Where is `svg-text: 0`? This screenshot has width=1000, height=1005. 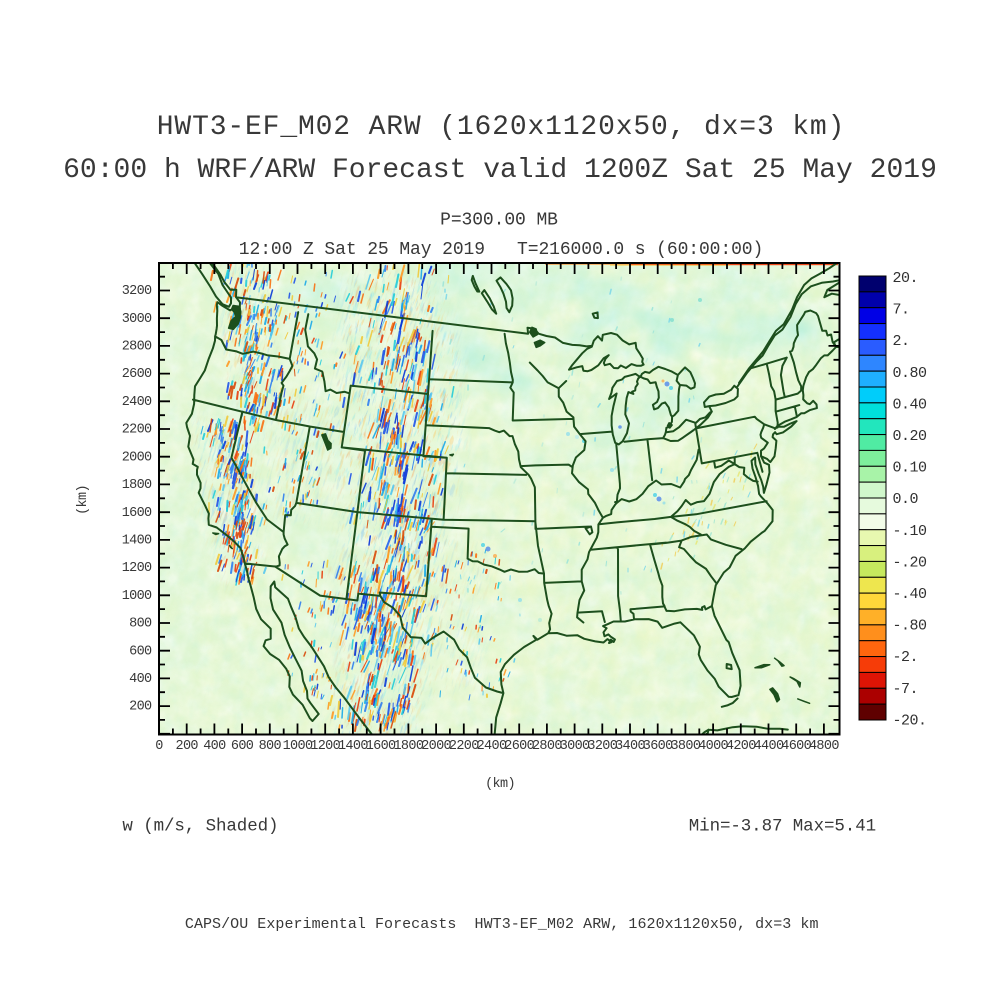
svg-text: 0 is located at coordinates (159, 746).